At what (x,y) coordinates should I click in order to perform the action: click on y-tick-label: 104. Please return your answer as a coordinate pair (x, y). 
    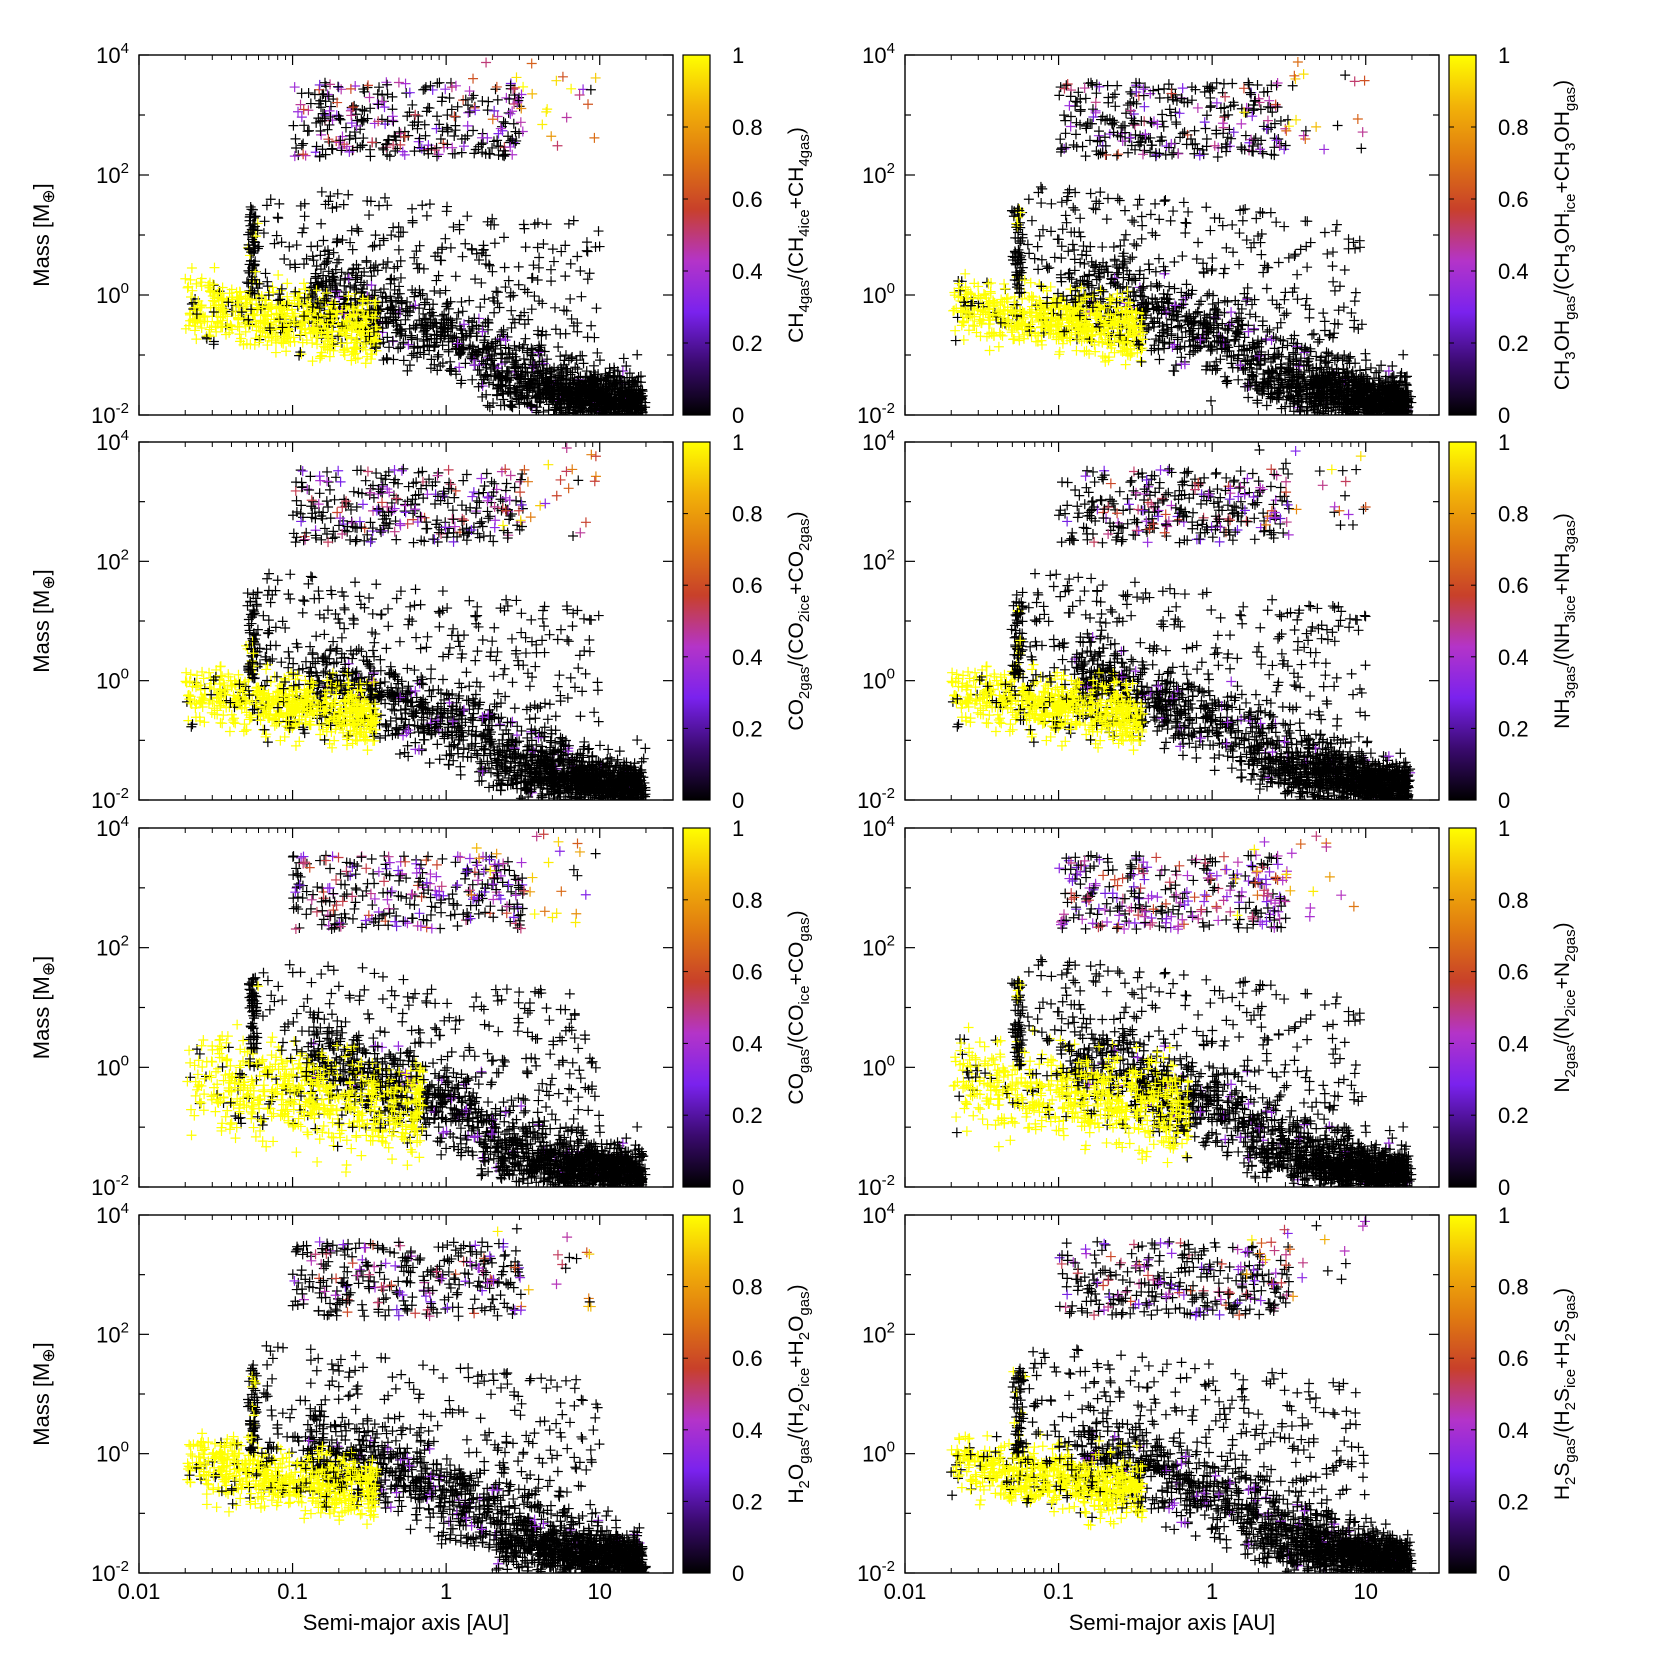
    Looking at the image, I should click on (112, 54).